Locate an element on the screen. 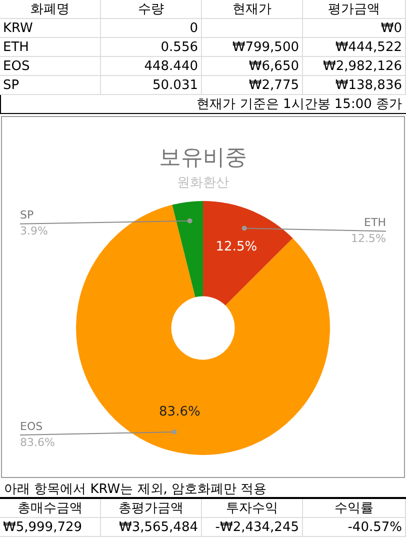 This screenshot has height=549, width=406. text: 평가금액 is located at coordinates (354, 9).